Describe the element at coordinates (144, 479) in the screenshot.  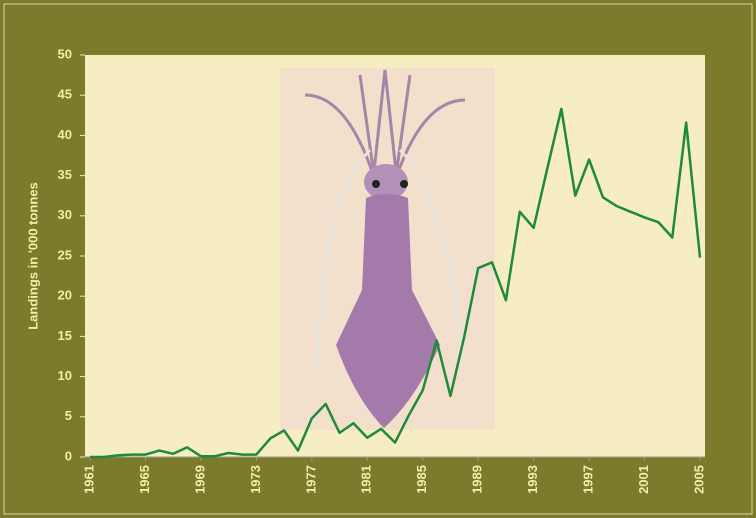
I see `x-tick-label: 1965` at that location.